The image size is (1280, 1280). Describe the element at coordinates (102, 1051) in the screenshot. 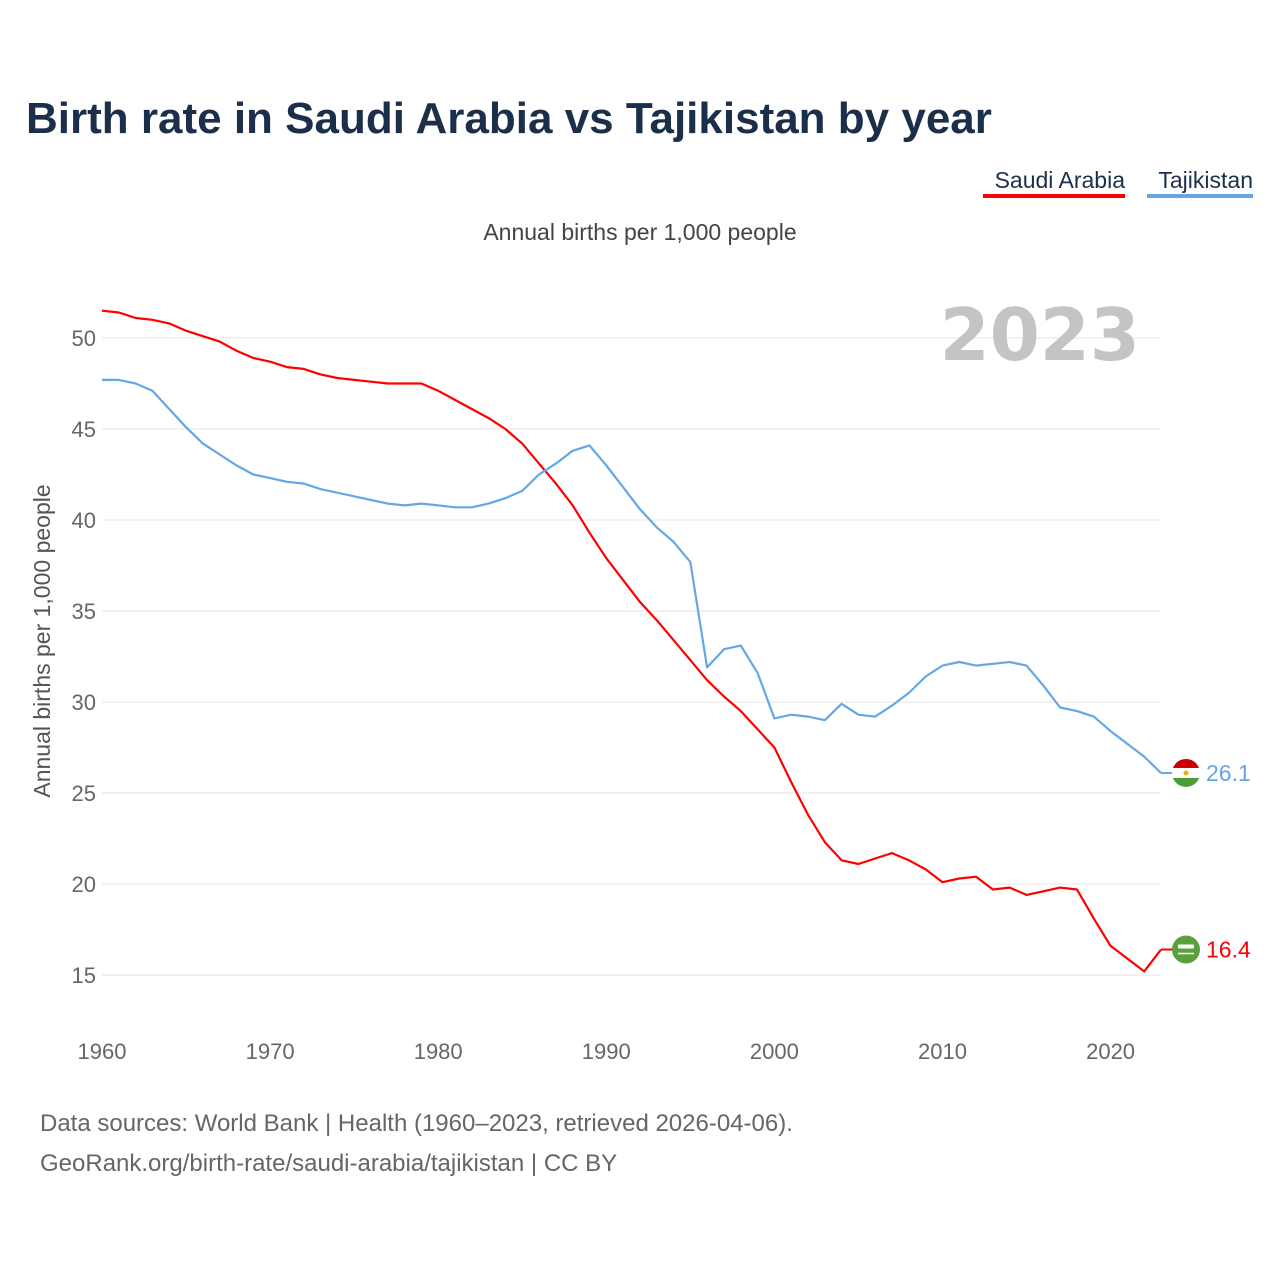

I see `x-tick-label-1960: 1960` at that location.